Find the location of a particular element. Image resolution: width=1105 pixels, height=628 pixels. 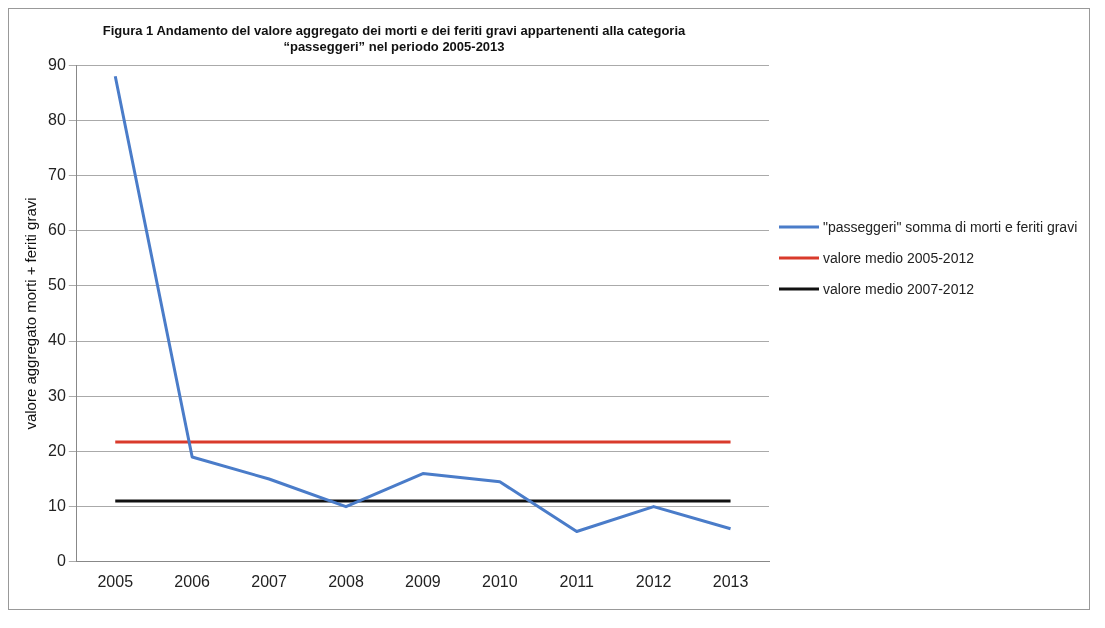

y-tick-label: 50 is located at coordinates (57, 285).